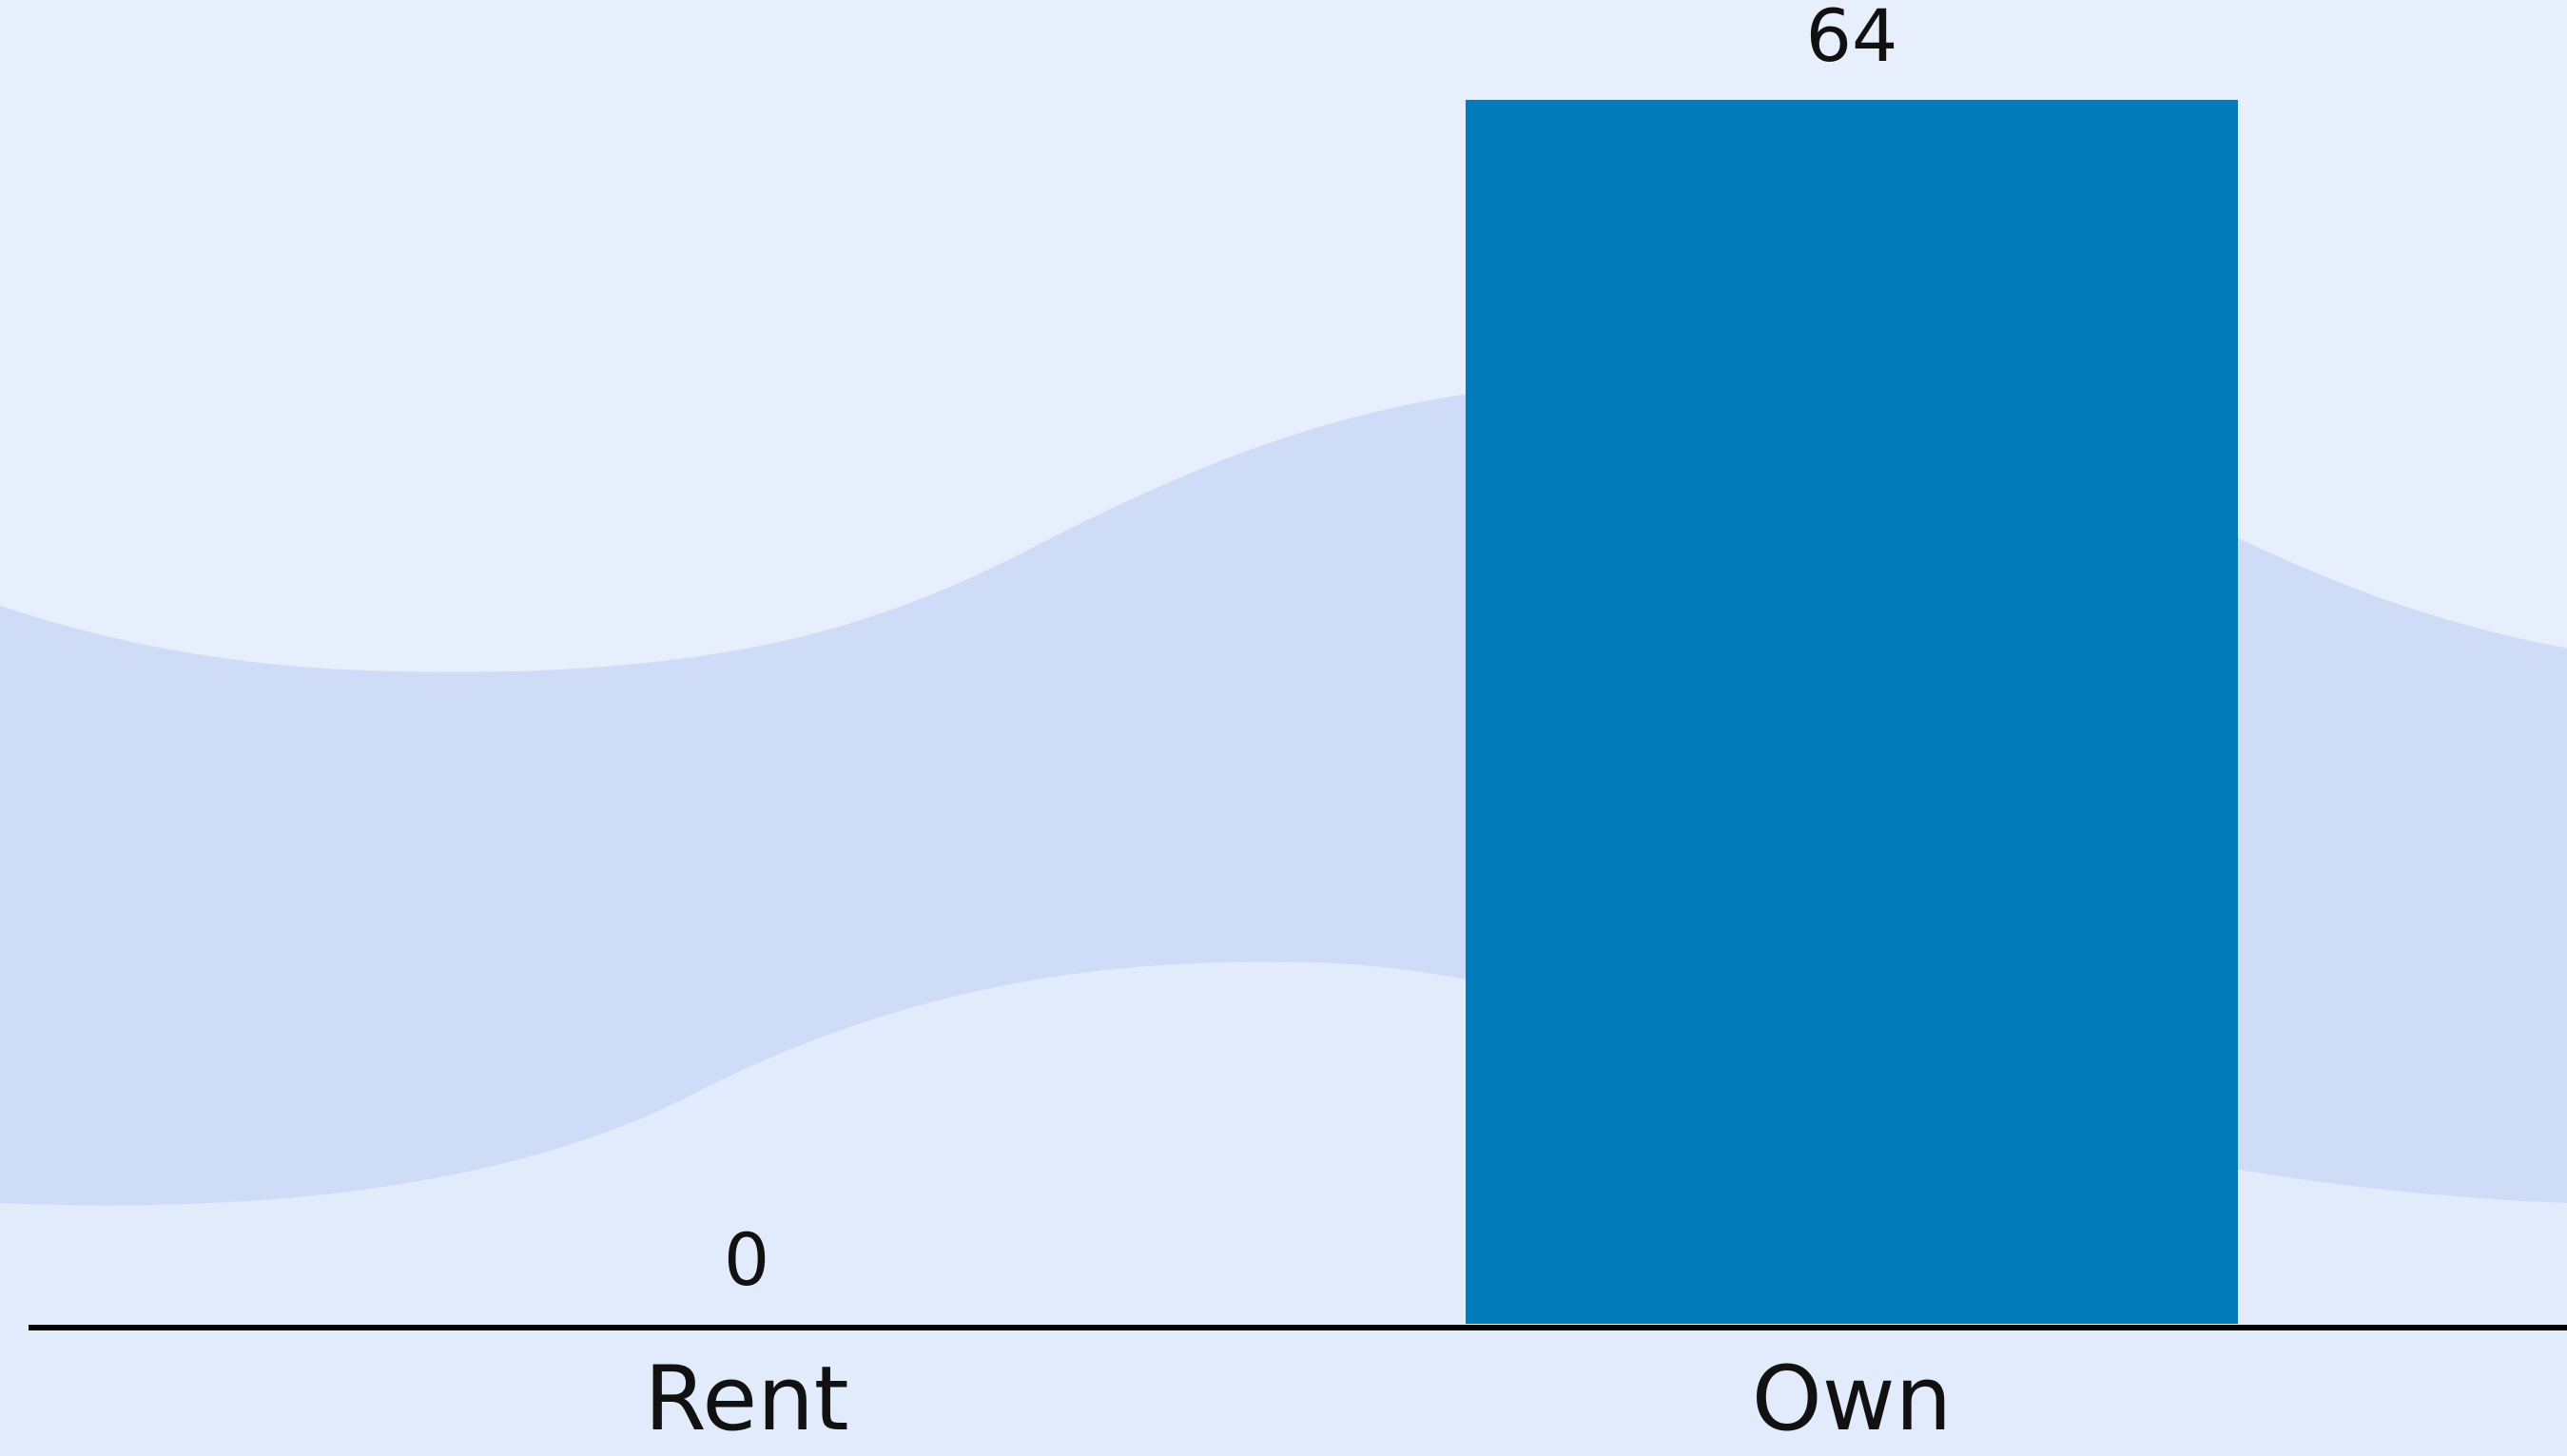 The height and width of the screenshot is (1456, 2567). Describe the element at coordinates (746, 1400) in the screenshot. I see `x-tick-label: Rent` at that location.